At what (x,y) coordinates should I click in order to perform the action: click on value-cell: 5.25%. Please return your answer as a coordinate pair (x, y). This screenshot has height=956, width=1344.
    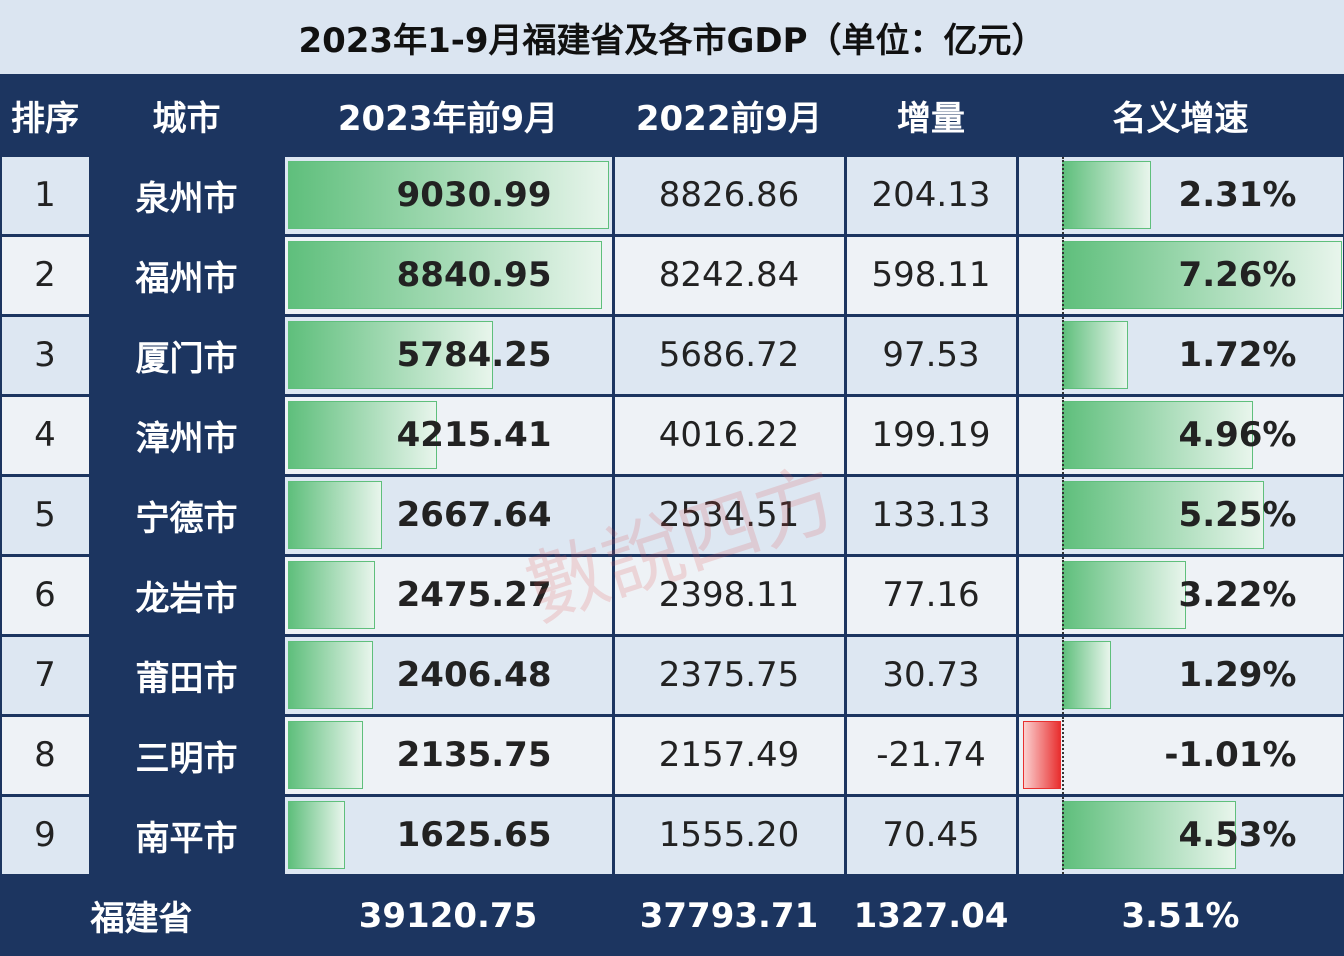
    Looking at the image, I should click on (1180, 515).